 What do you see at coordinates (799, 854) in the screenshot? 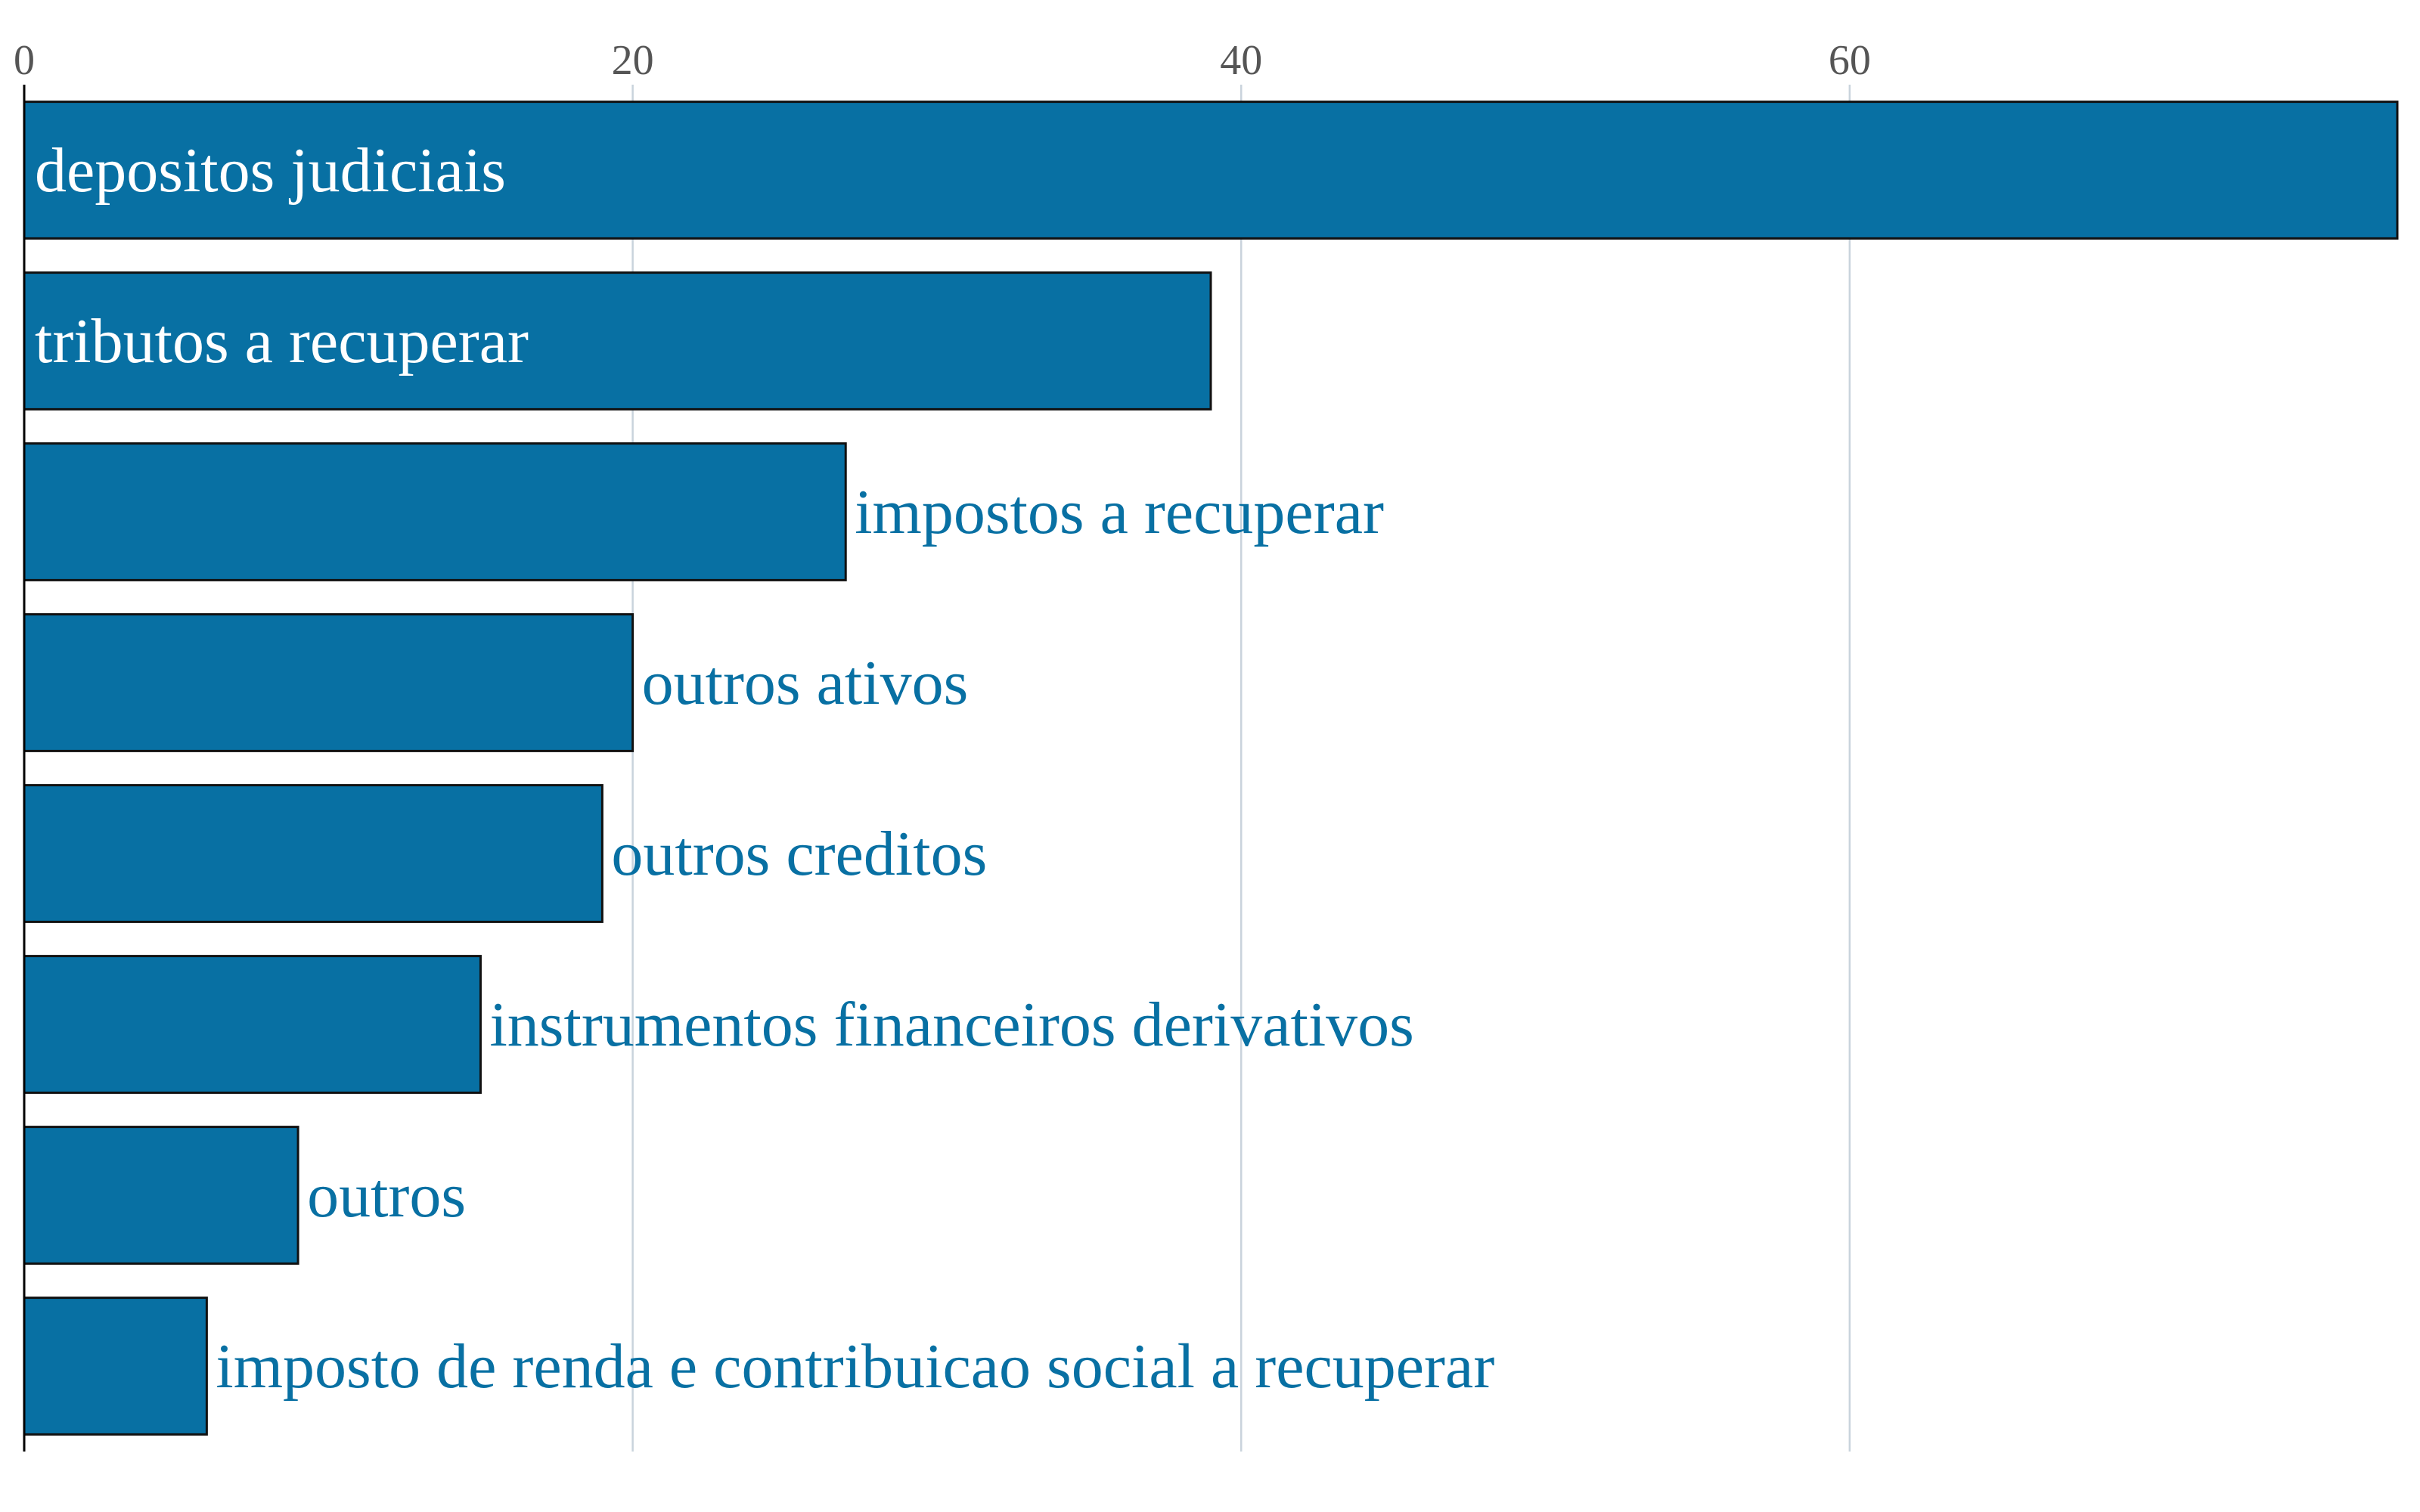
I see `bar-label: outros creditos` at bounding box center [799, 854].